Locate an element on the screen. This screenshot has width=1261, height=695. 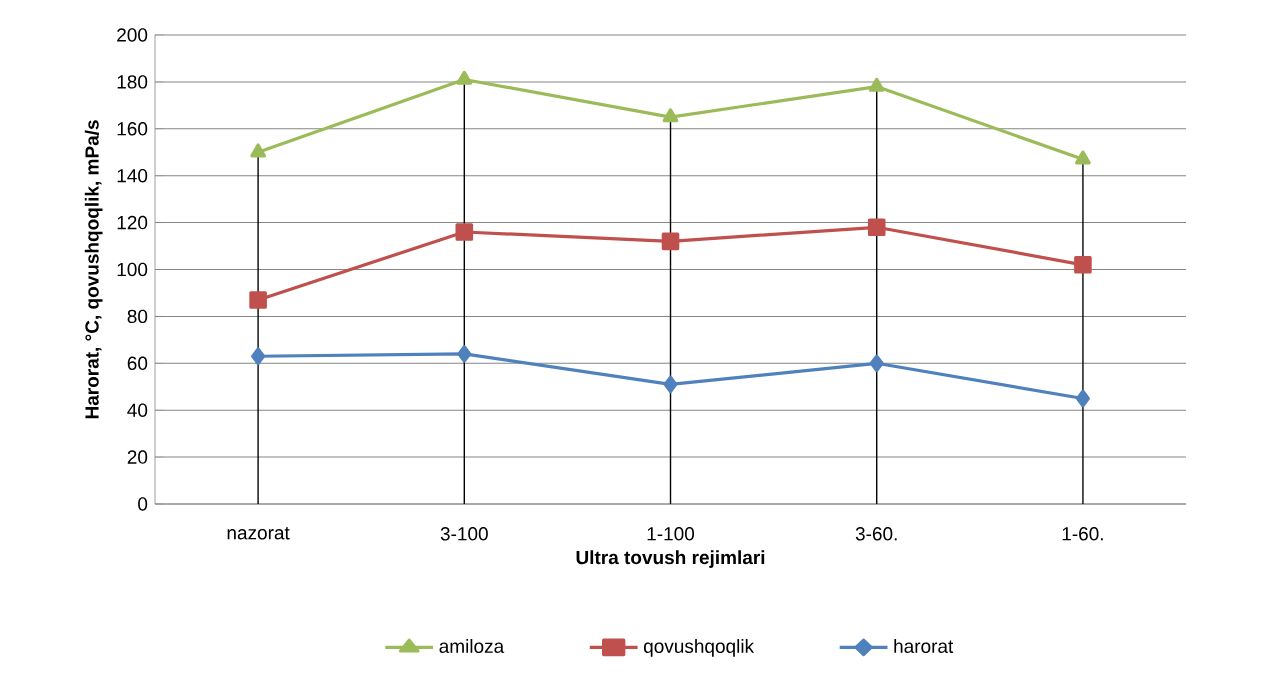
x-tick-label: 1-100 is located at coordinates (671, 534).